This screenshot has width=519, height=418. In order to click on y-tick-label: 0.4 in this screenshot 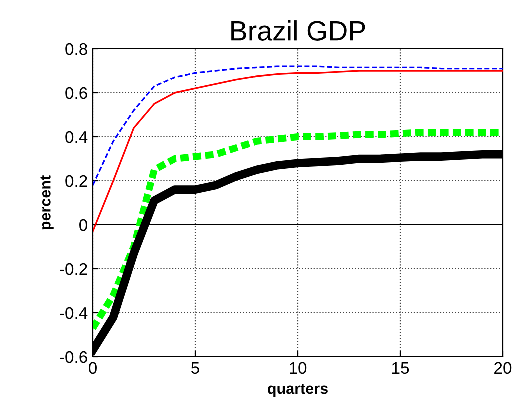, I will do `click(77, 137)`.